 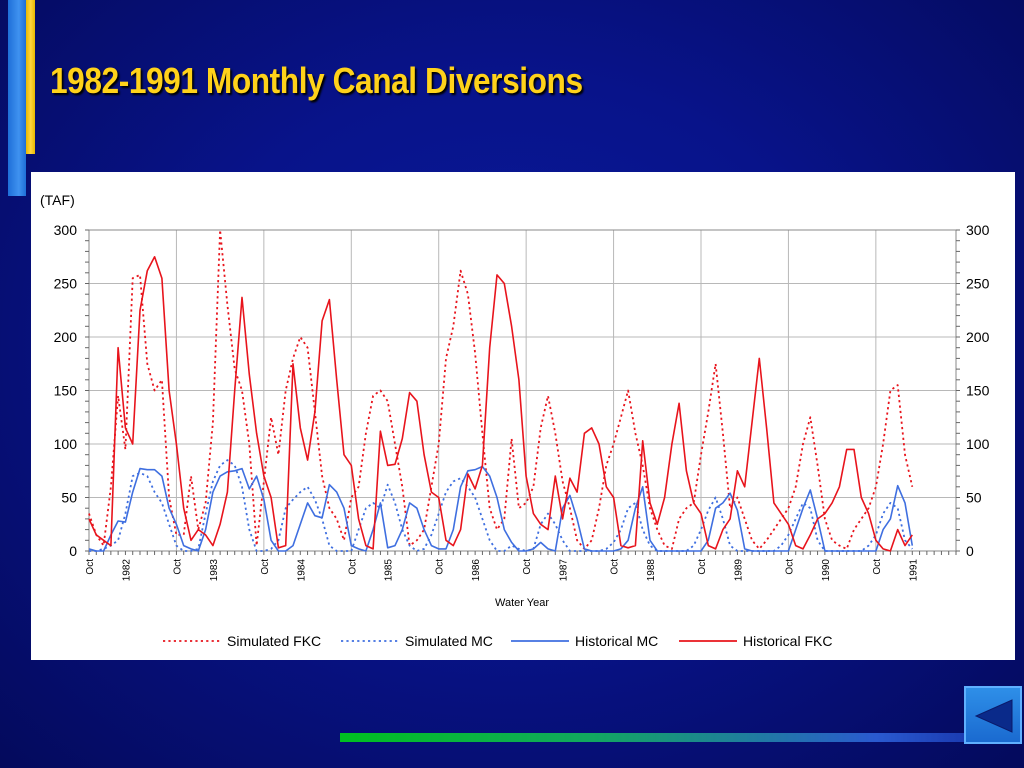 What do you see at coordinates (66, 284) in the screenshot?
I see `y-tick-label-left: 250` at bounding box center [66, 284].